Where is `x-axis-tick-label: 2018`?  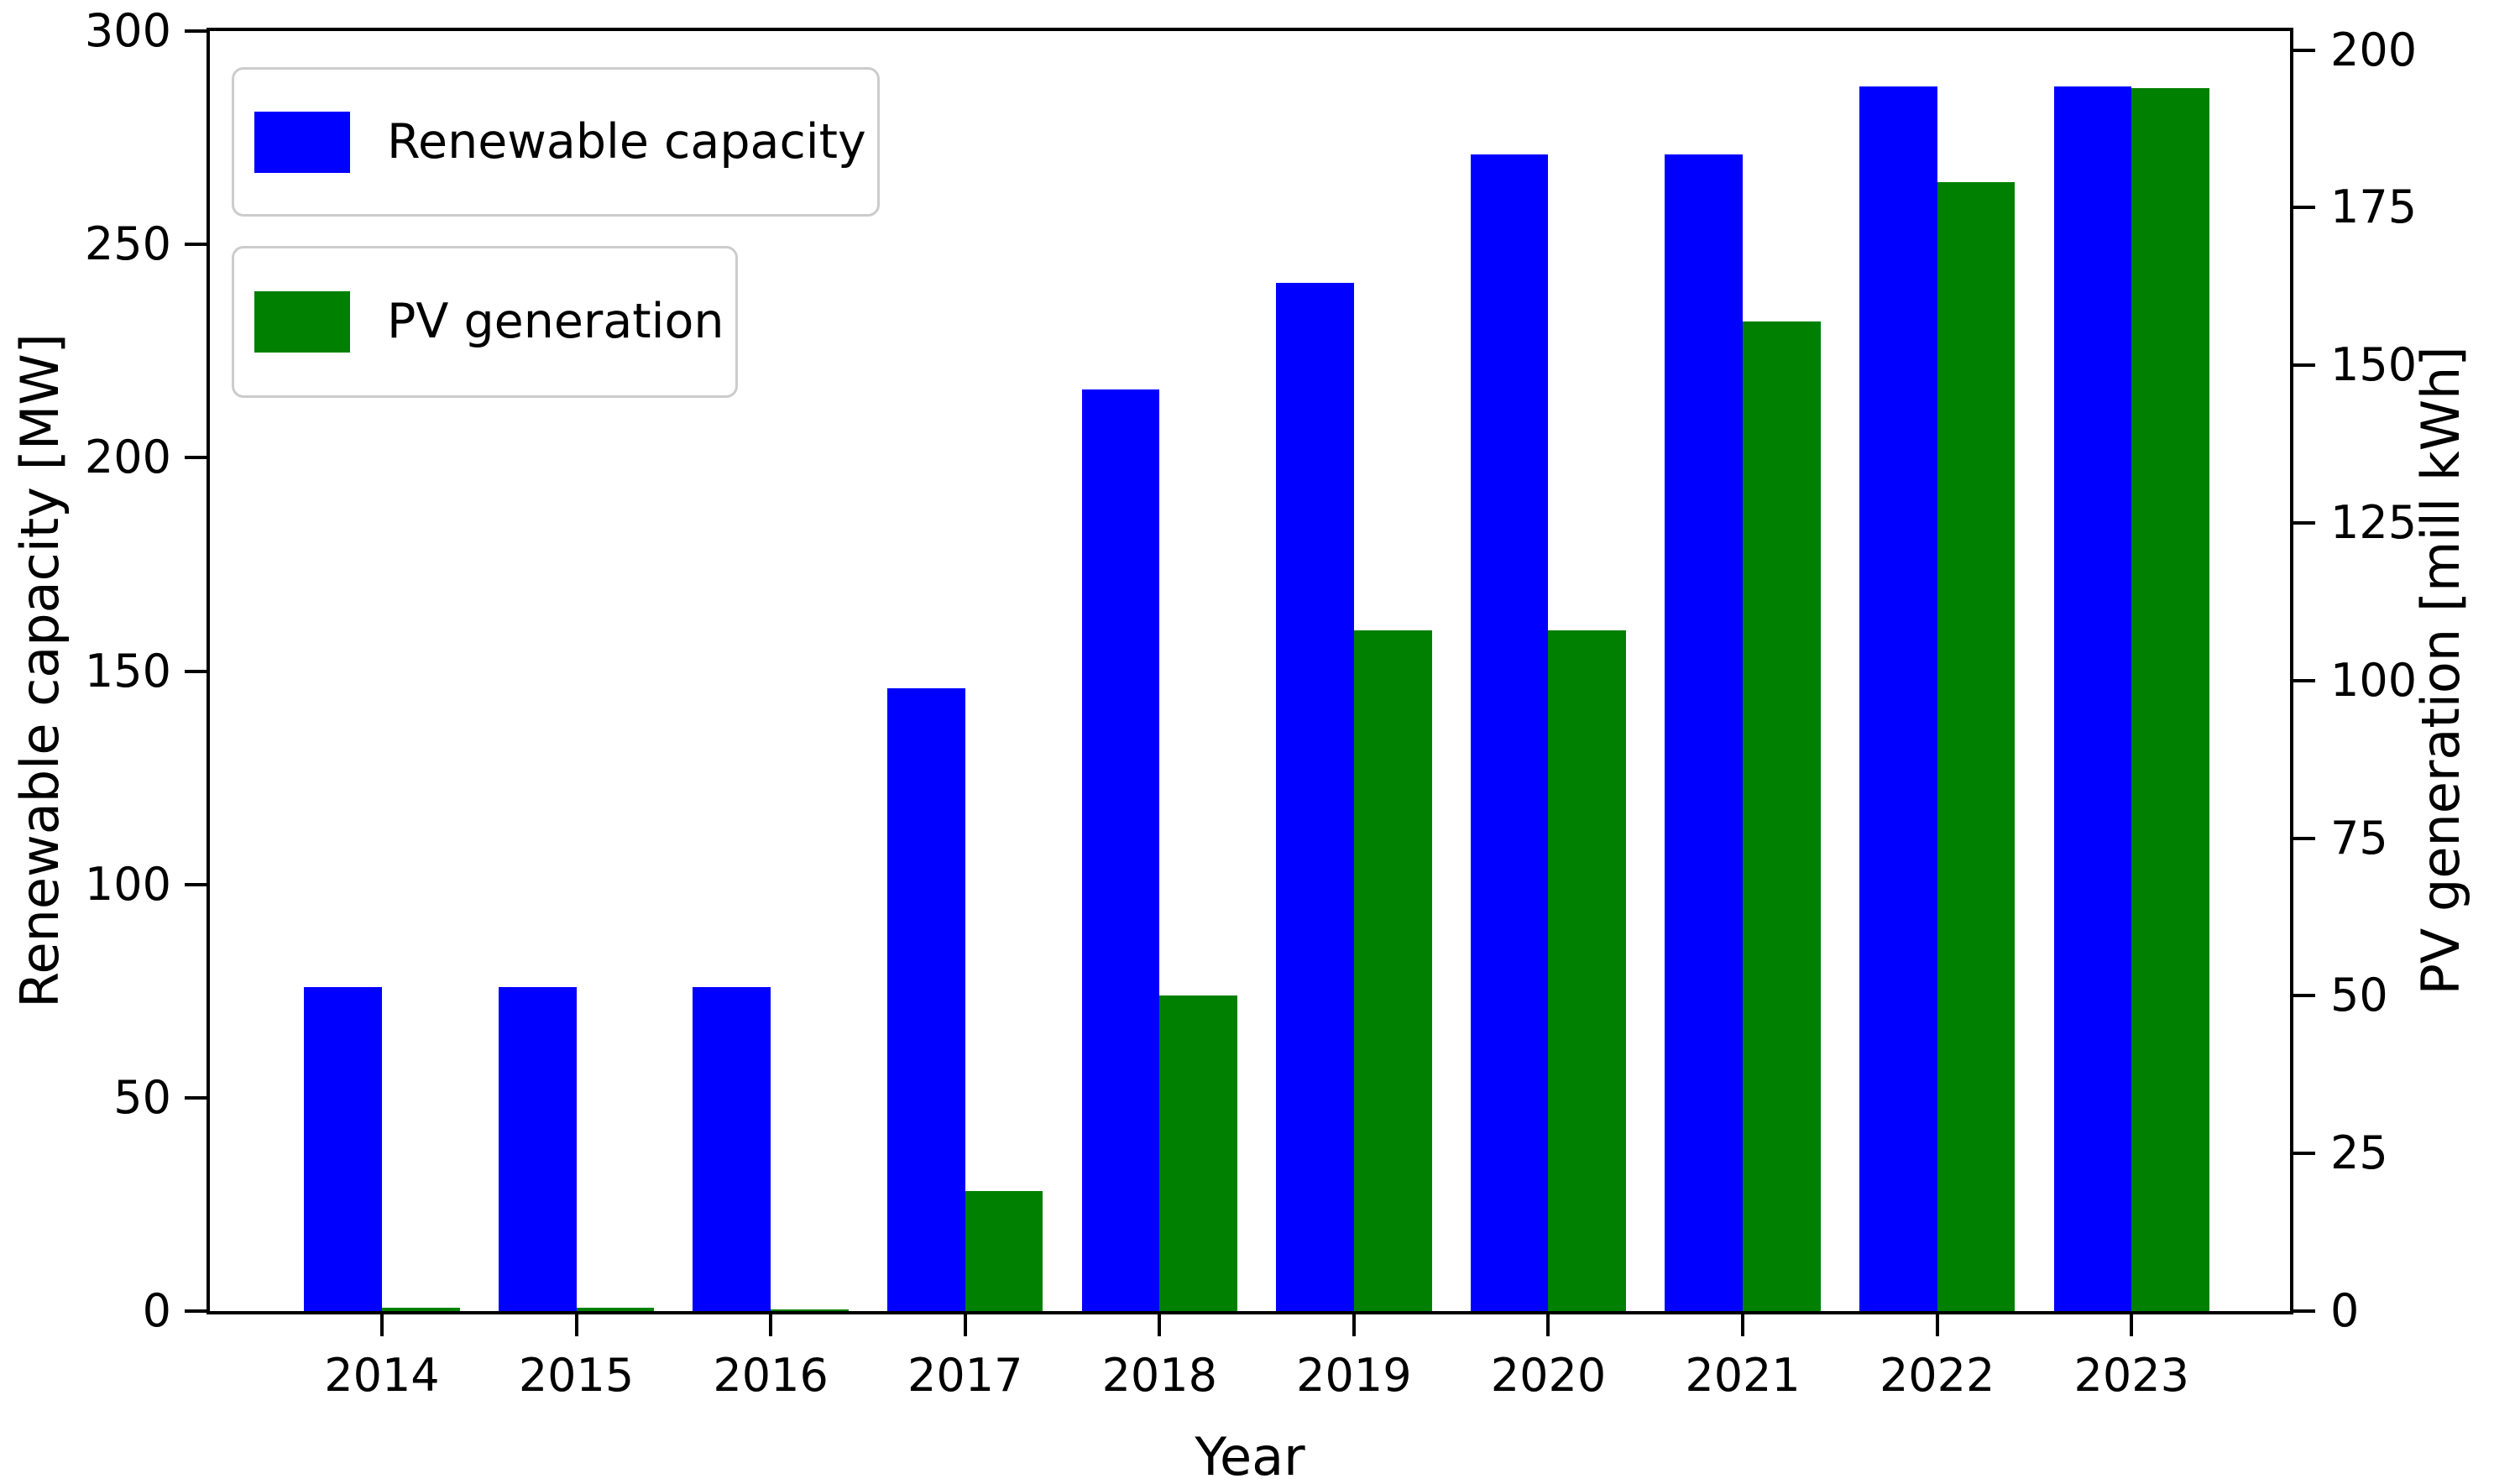
x-axis-tick-label: 2018 is located at coordinates (1159, 1375).